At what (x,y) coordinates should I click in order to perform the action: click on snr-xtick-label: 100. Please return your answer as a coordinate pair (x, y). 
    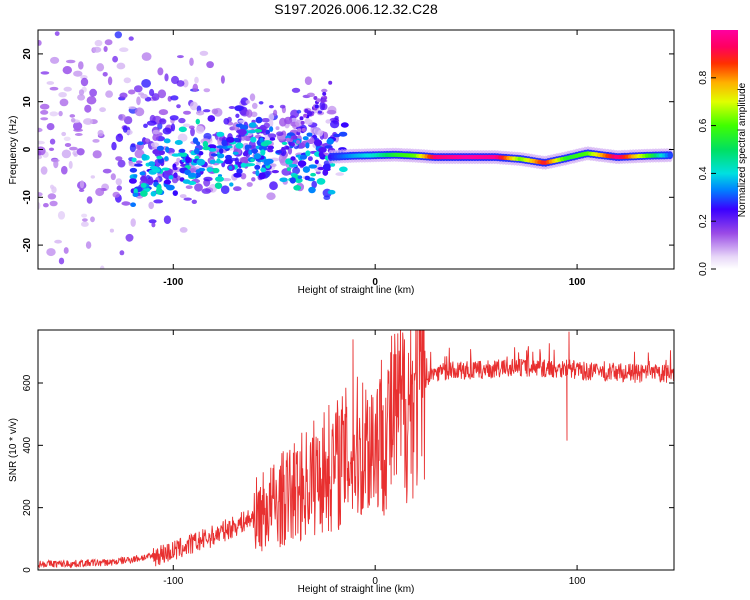
    Looking at the image, I should click on (577, 581).